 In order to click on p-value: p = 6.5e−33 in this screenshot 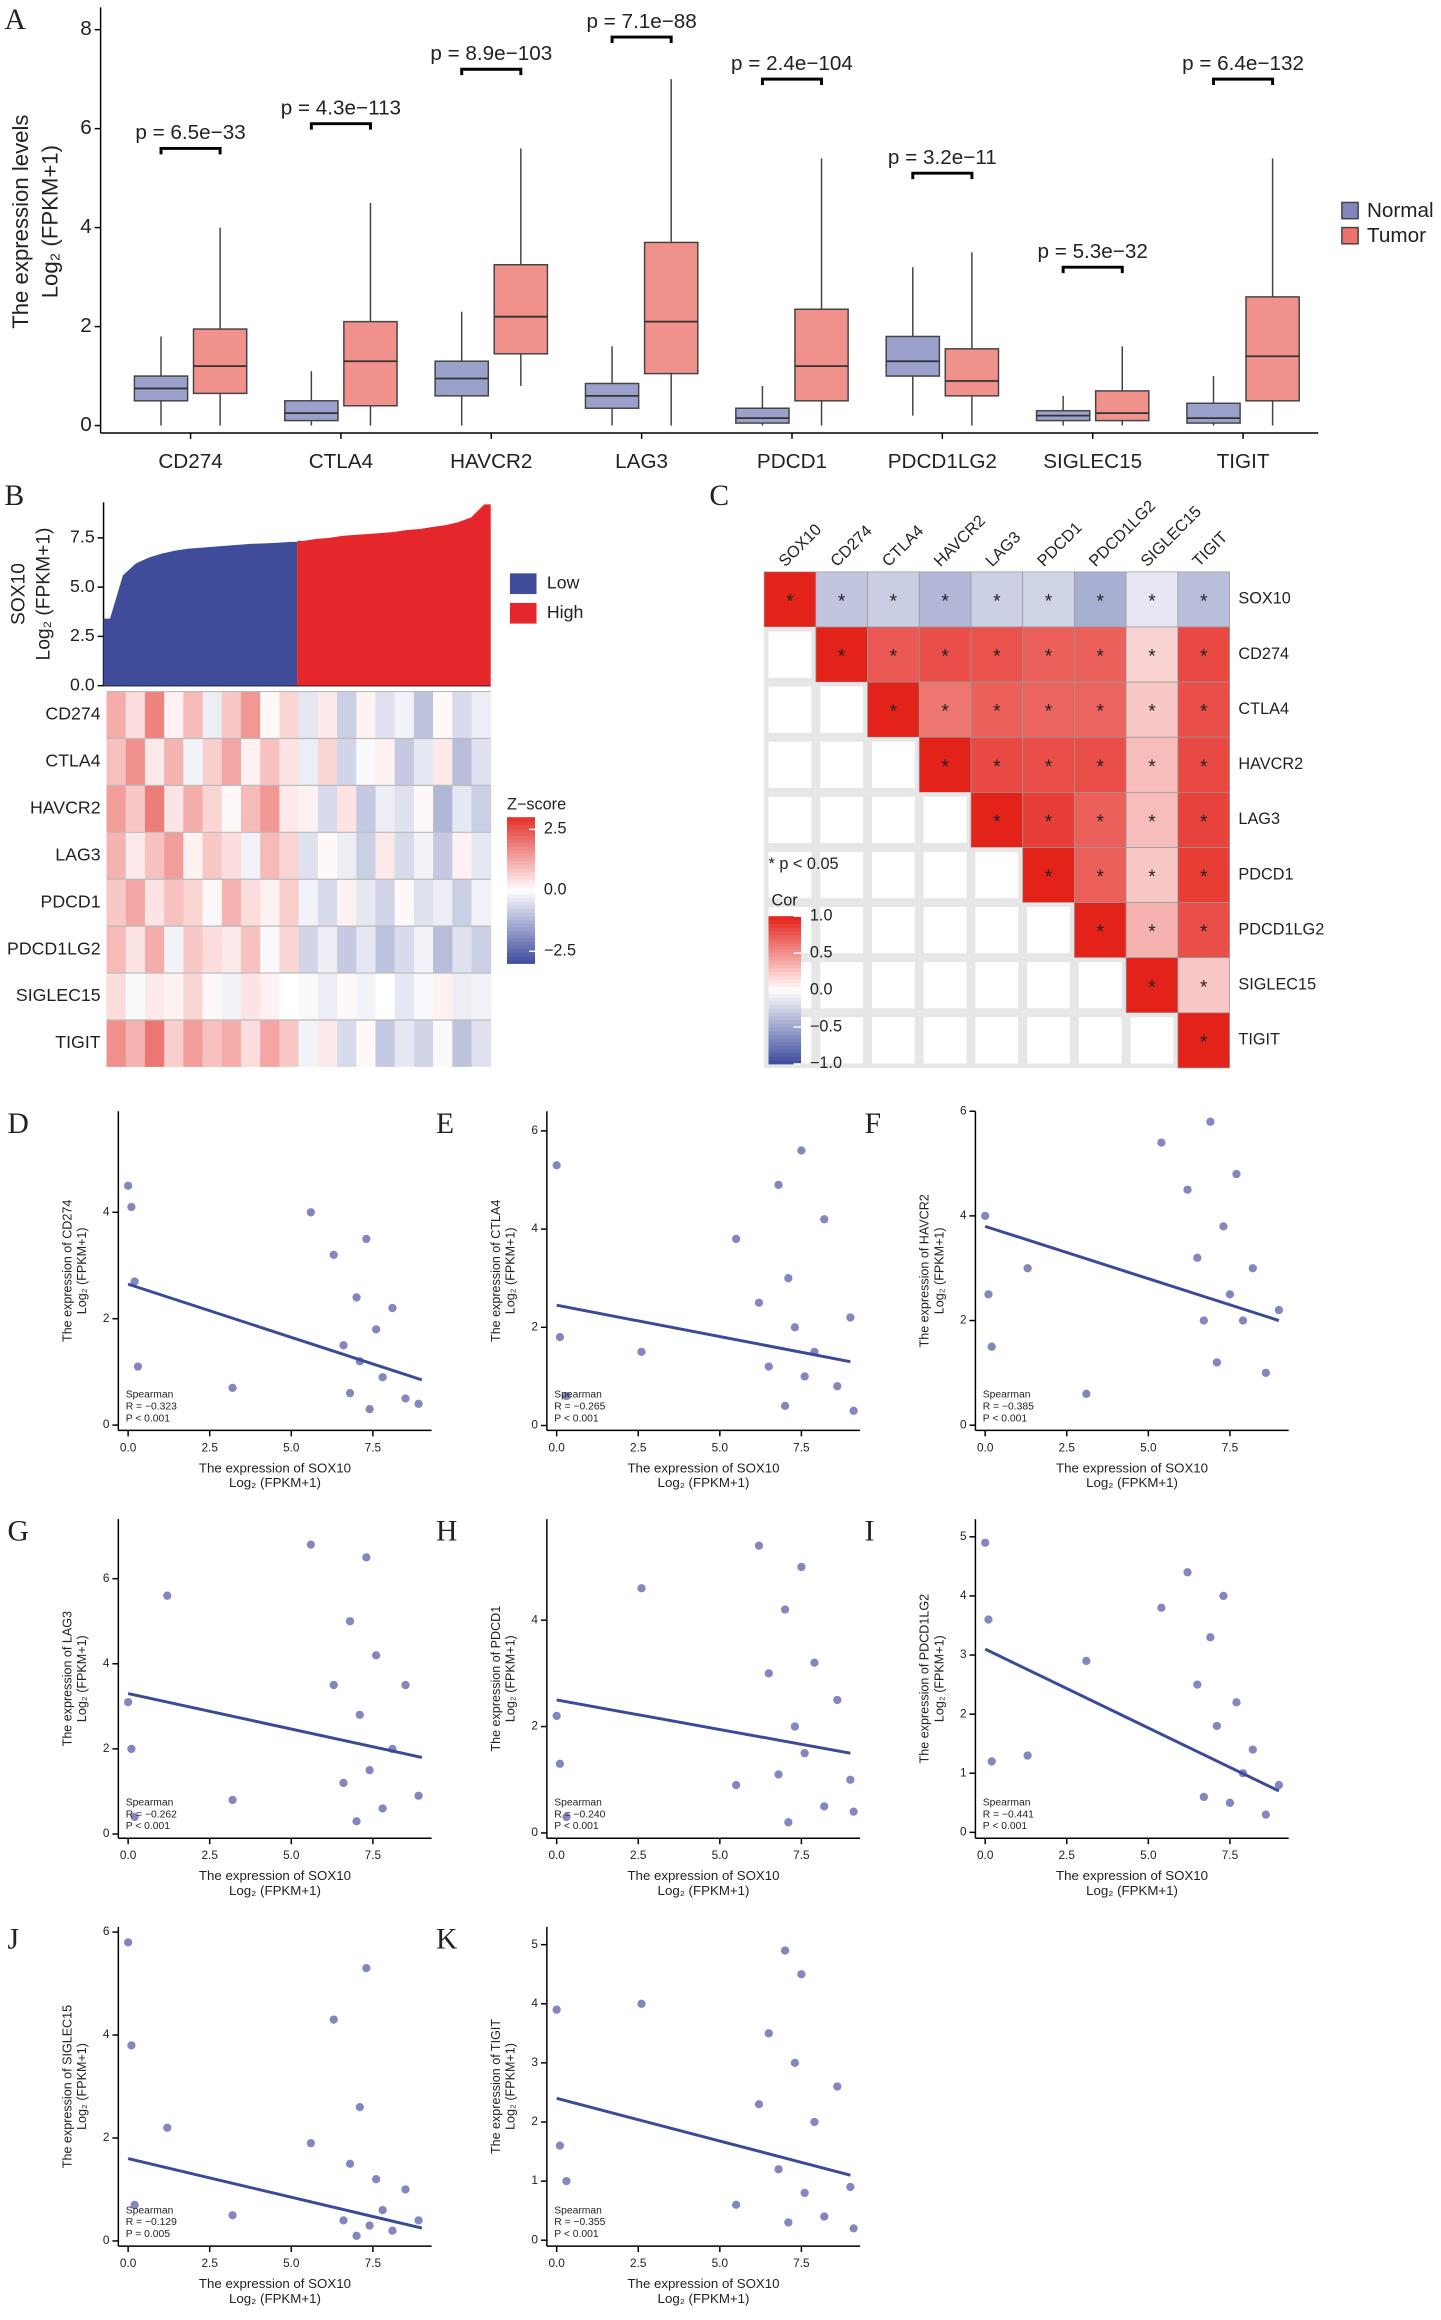, I will do `click(190, 132)`.